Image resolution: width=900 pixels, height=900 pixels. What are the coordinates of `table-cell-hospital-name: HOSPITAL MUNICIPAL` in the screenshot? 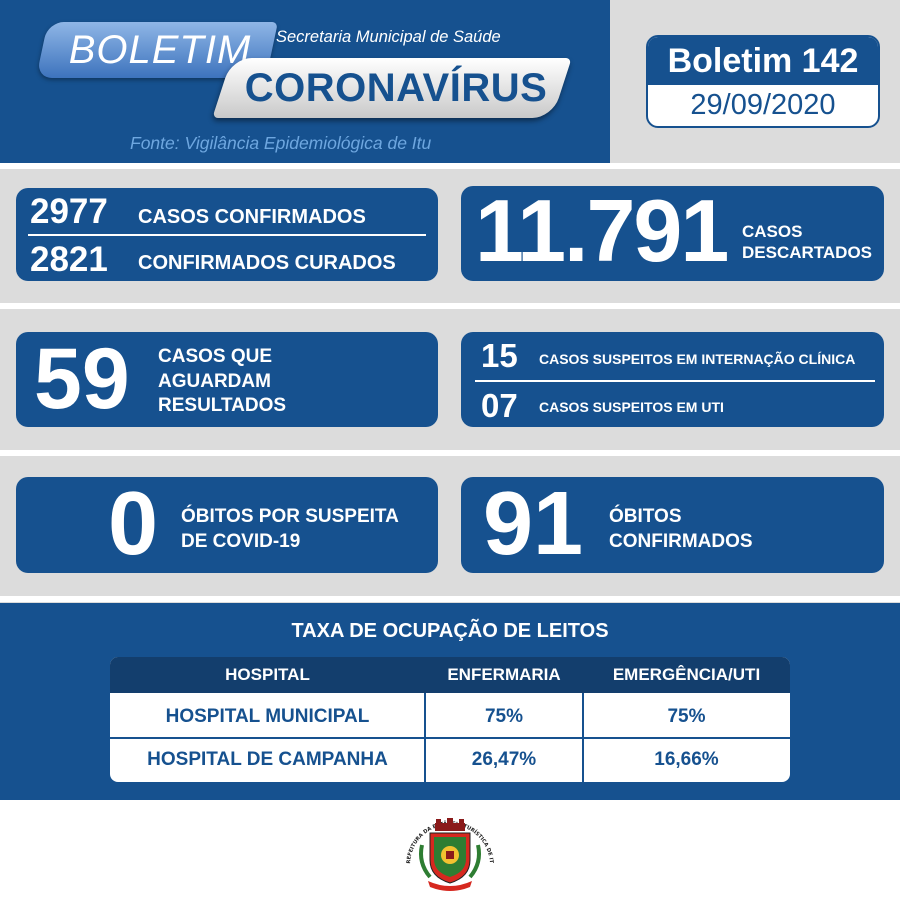 It's located at (267, 716).